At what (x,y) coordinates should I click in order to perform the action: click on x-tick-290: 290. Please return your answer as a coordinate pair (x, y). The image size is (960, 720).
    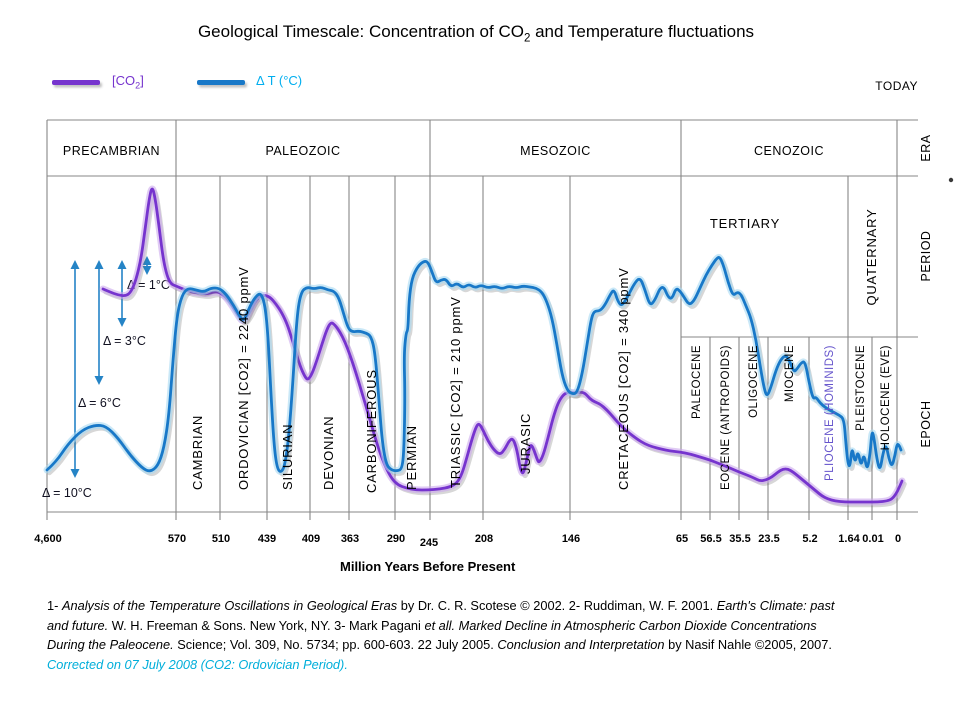
    Looking at the image, I should click on (396, 539).